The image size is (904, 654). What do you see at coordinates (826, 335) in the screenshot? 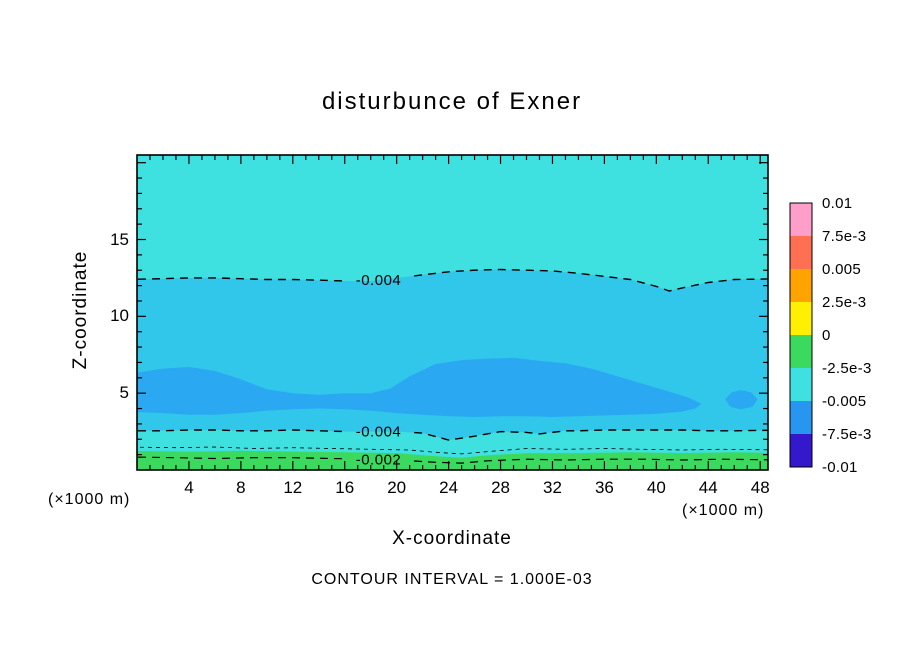
I see `colorbar-label: 0` at bounding box center [826, 335].